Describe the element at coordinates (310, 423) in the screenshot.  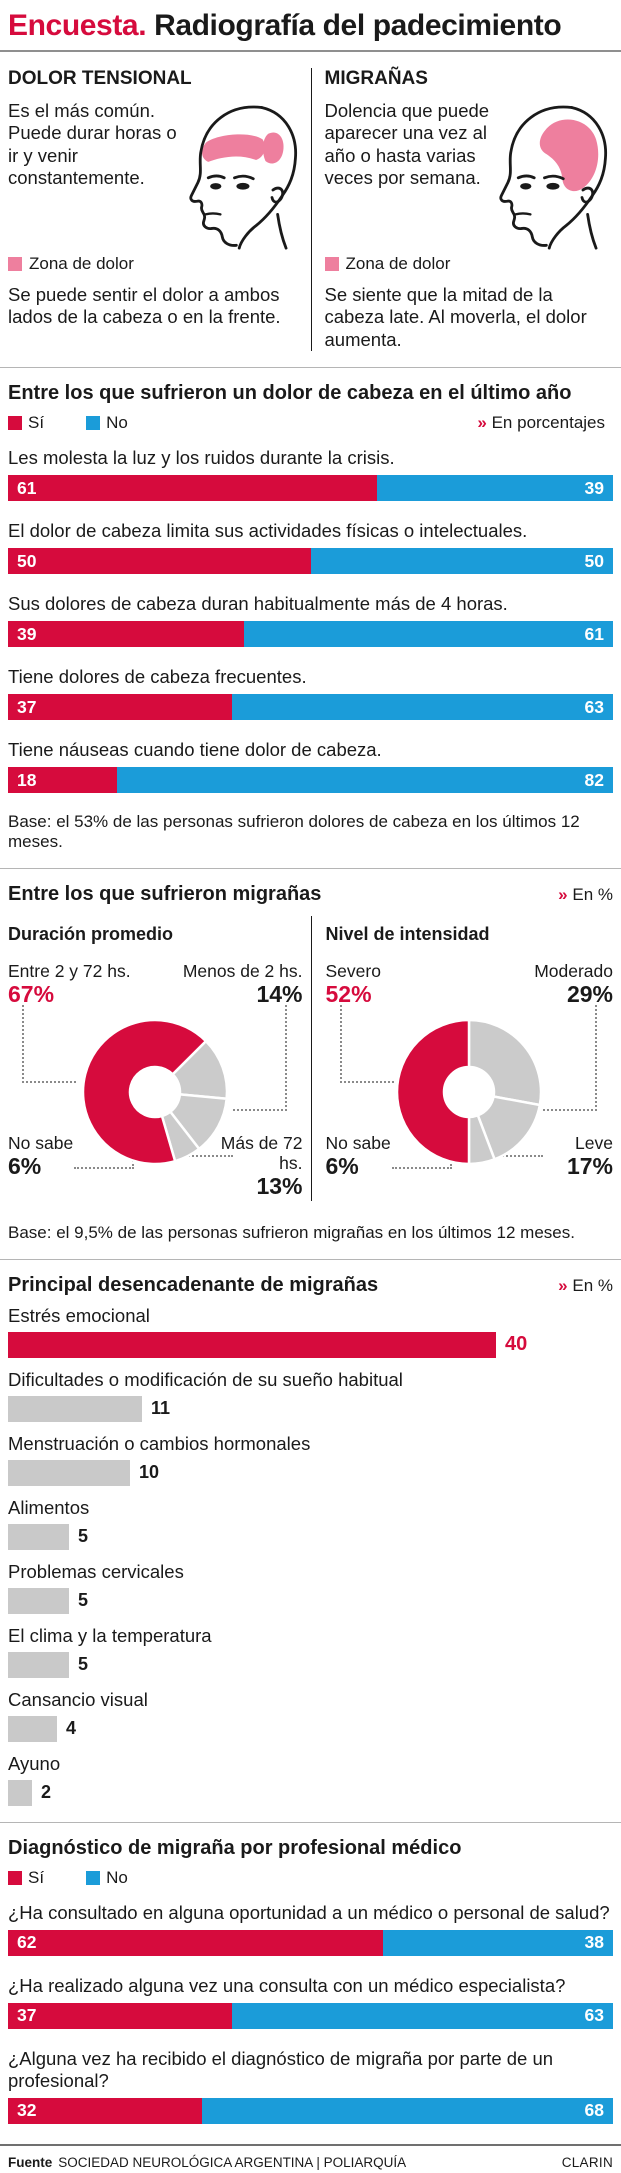
I see `headache-legend: Sí No » En porcentajes` at that location.